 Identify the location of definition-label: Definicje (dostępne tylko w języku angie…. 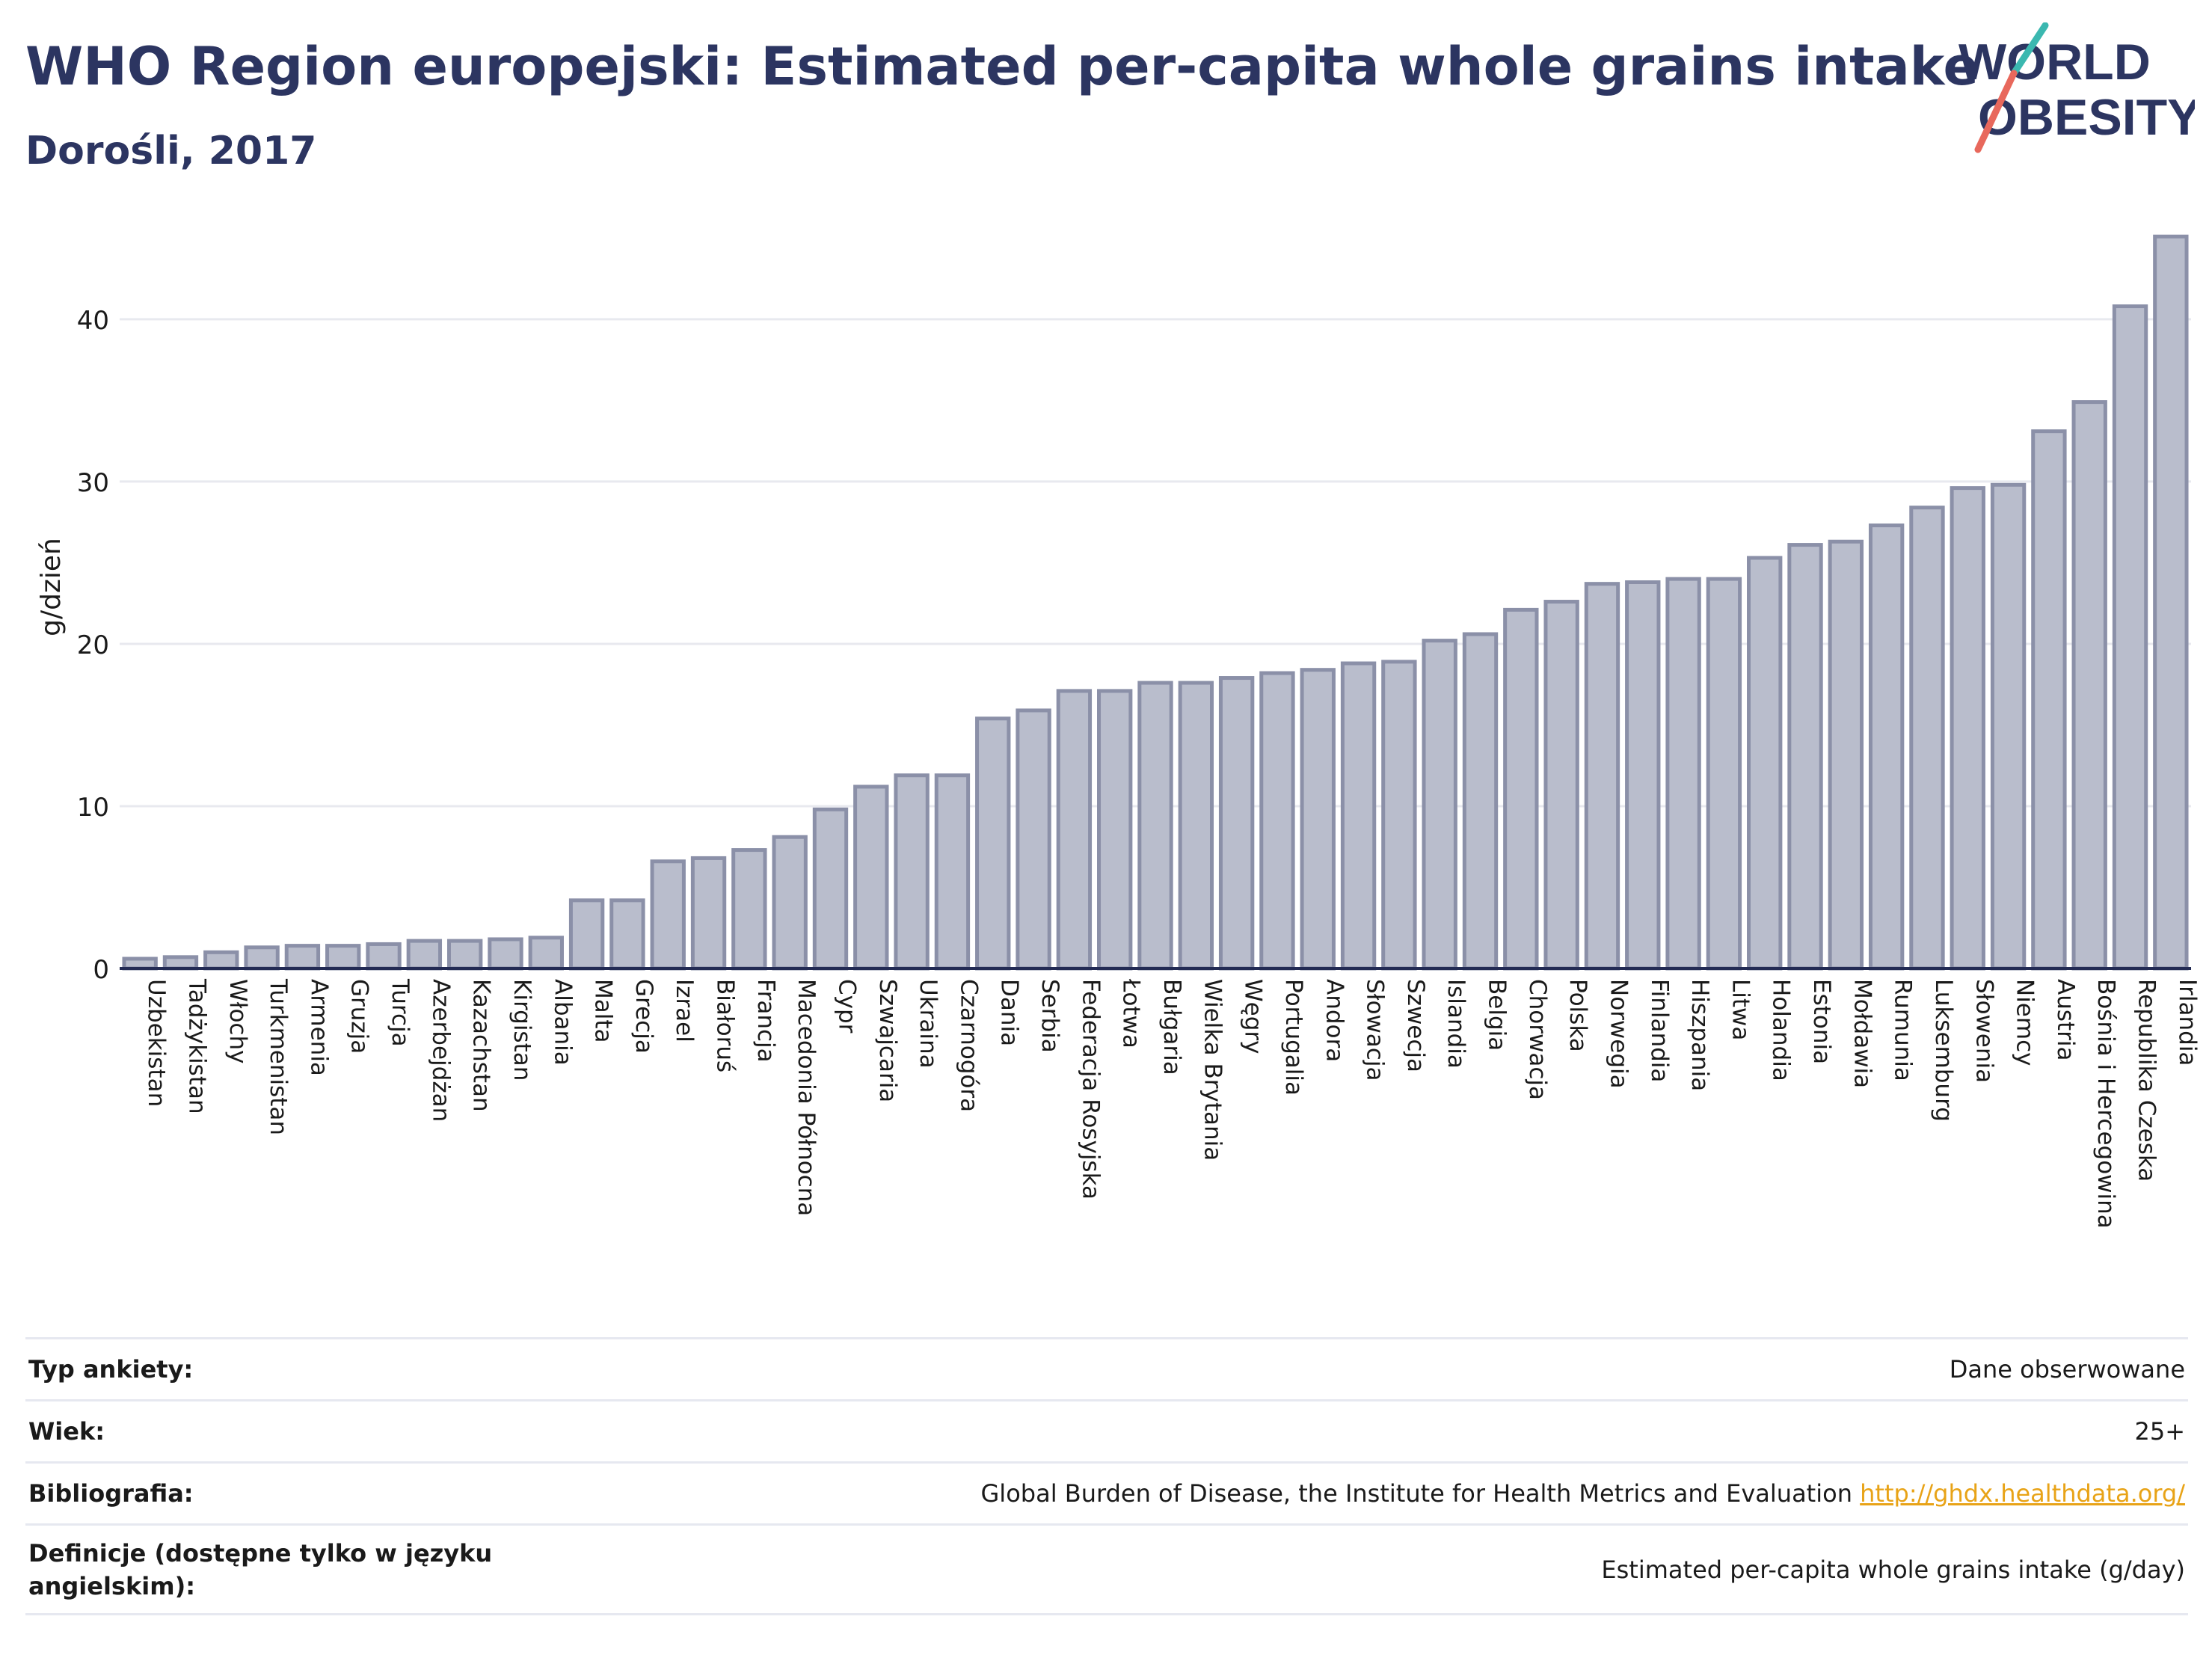
(267, 1569).